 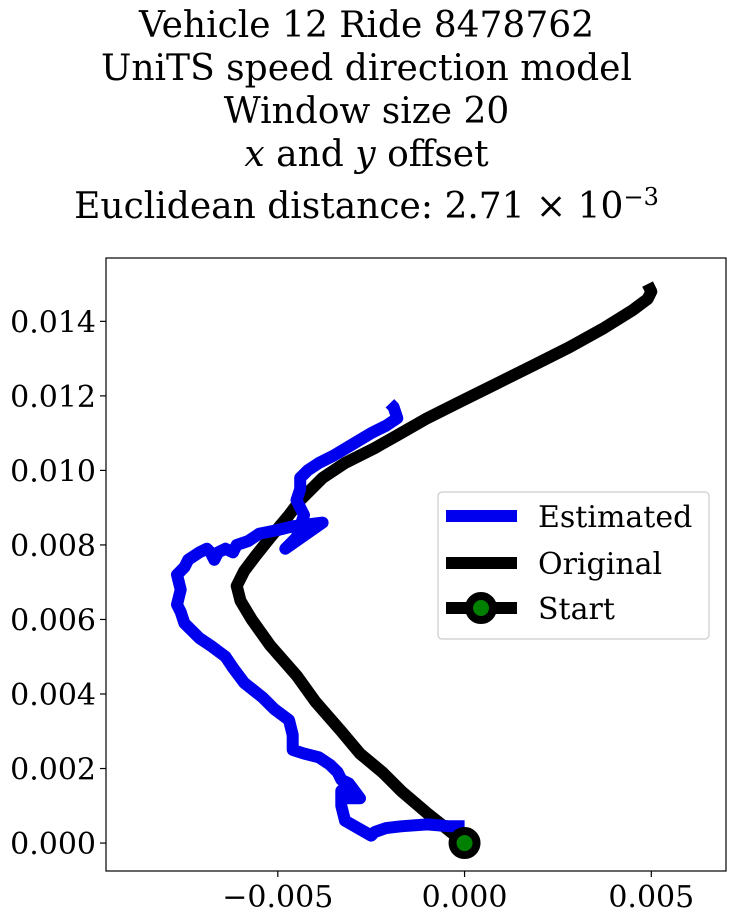 I want to click on title-line-1: Vehicle 12 Ride 8478762, so click(x=366, y=25).